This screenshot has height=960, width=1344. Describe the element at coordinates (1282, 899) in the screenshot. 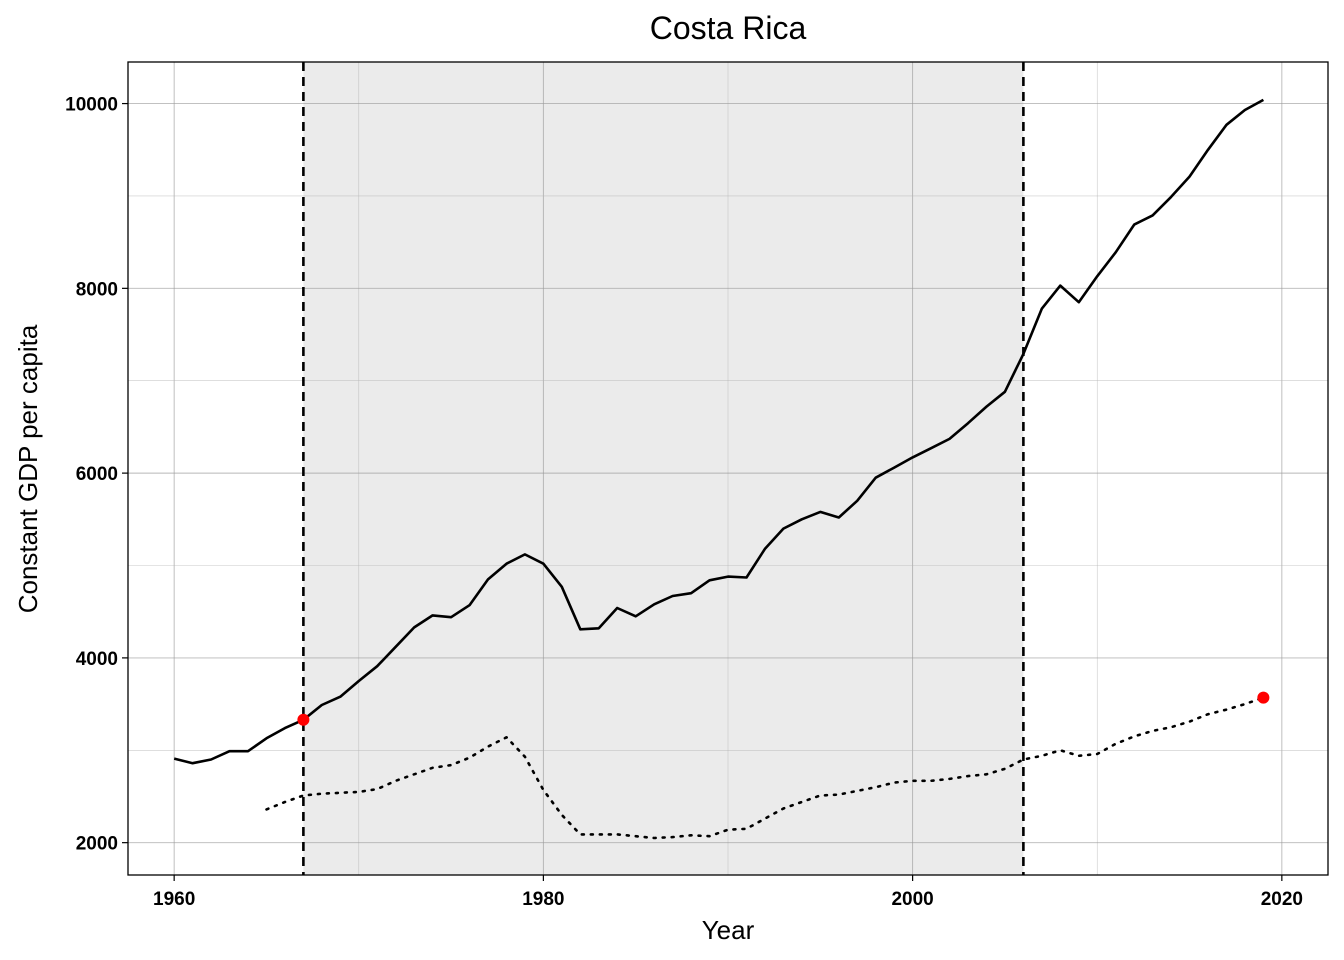

I see `x-tick-label: 2020` at that location.